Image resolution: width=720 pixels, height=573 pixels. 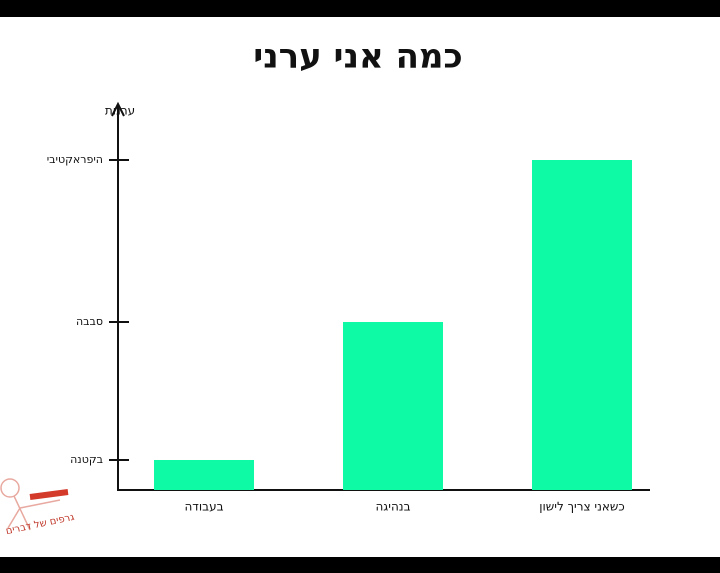 I want to click on x-tick-label: בעבודה, so click(x=203, y=507).